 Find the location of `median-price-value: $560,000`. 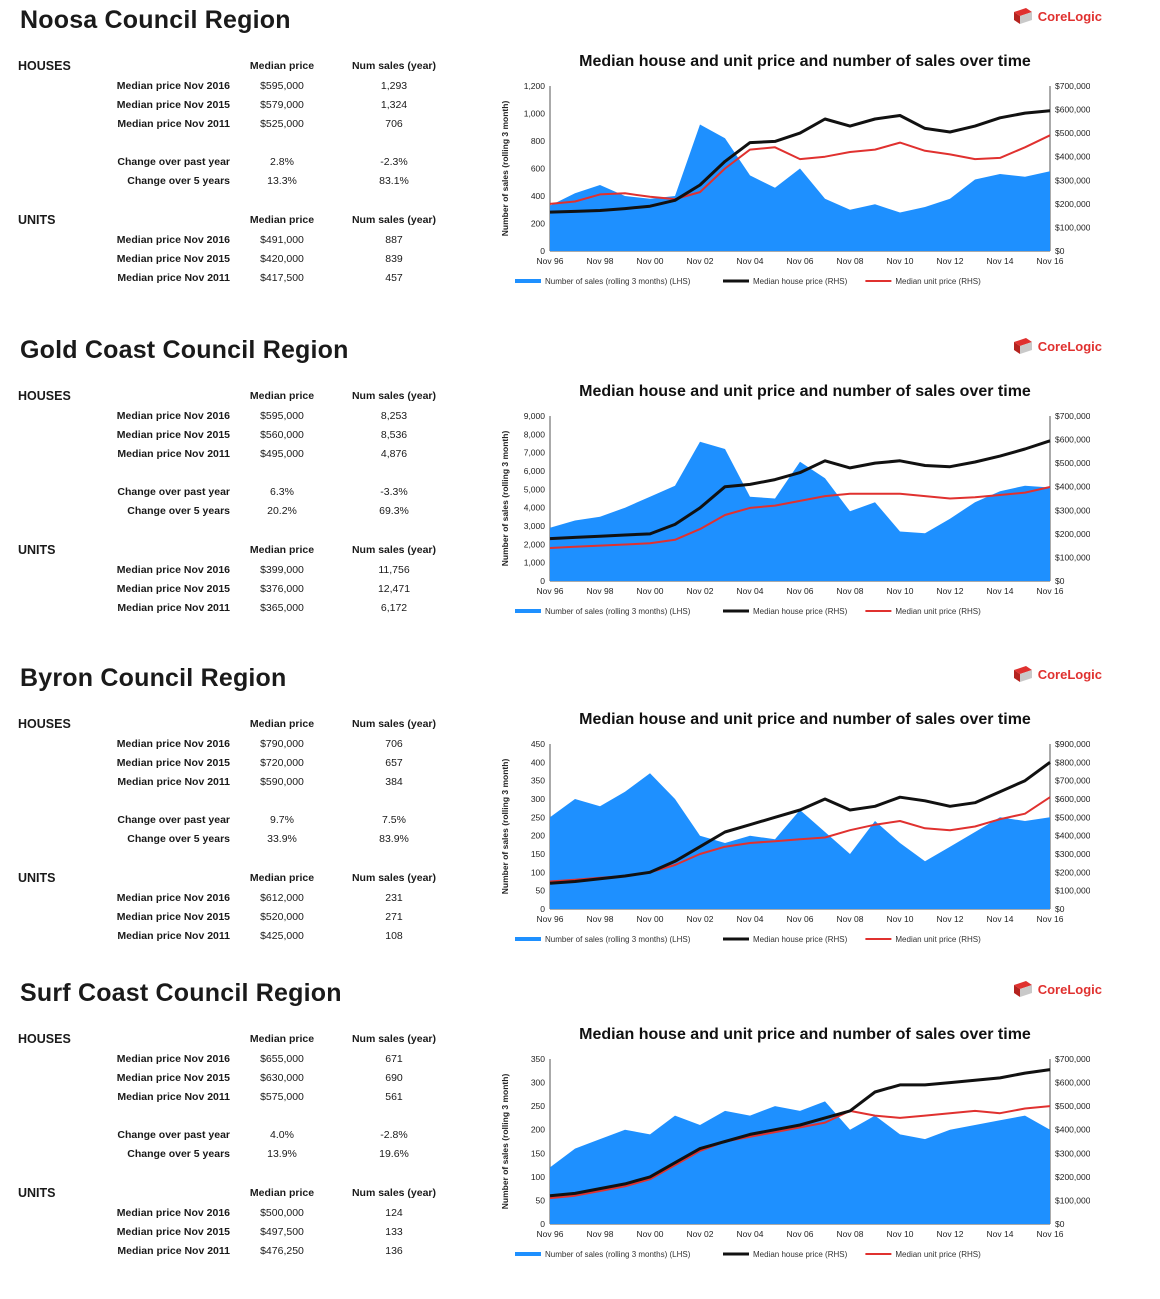

median-price-value: $560,000 is located at coordinates (282, 435).